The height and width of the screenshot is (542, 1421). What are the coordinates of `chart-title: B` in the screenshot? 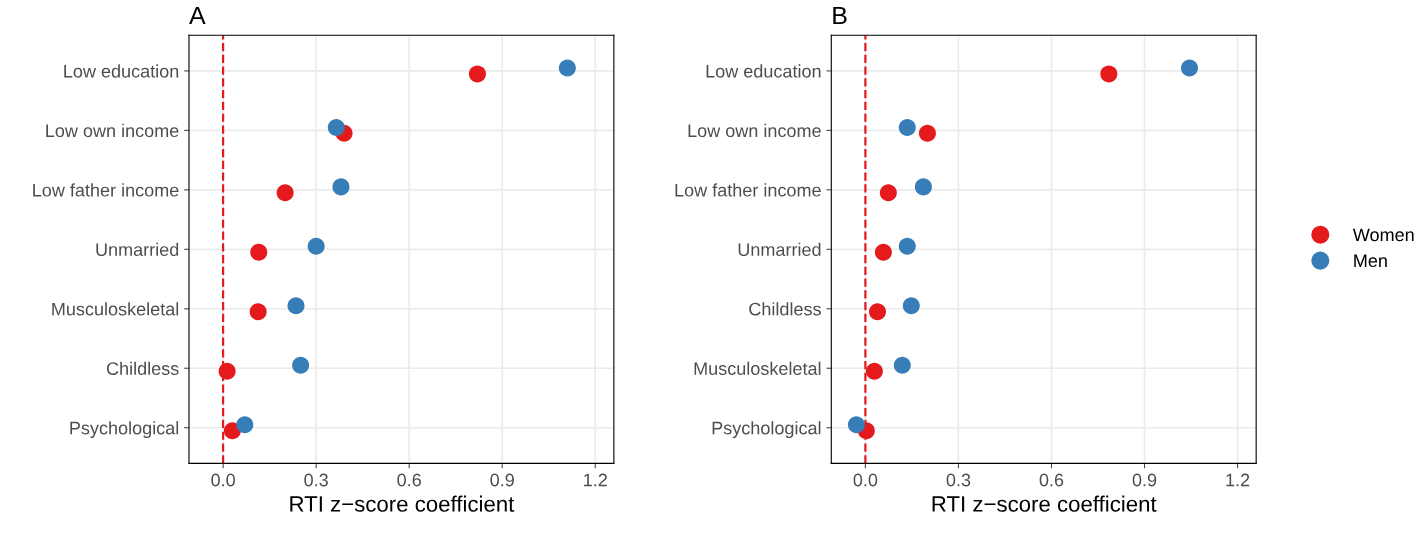 It's located at (840, 15).